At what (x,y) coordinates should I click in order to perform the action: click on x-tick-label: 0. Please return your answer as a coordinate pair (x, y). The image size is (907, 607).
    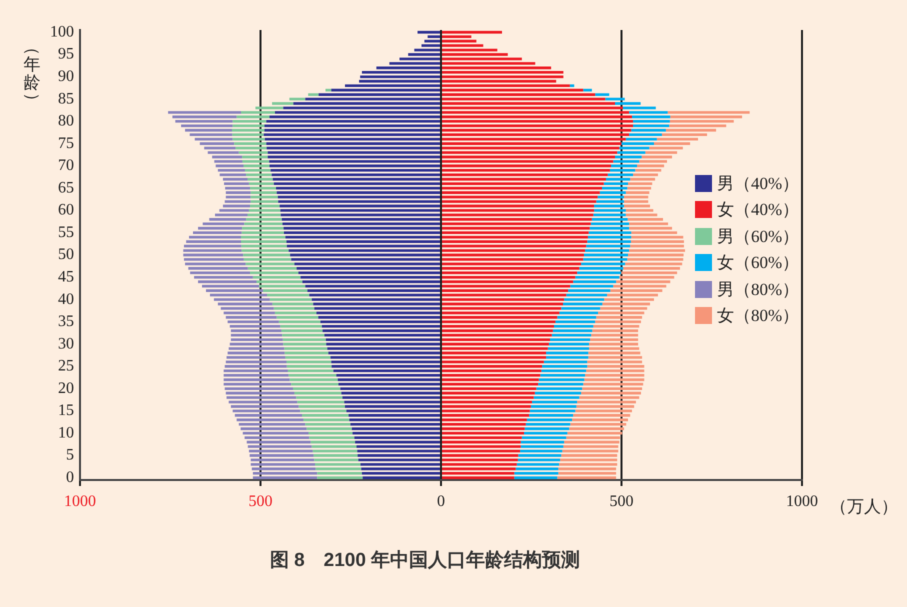
    Looking at the image, I should click on (441, 501).